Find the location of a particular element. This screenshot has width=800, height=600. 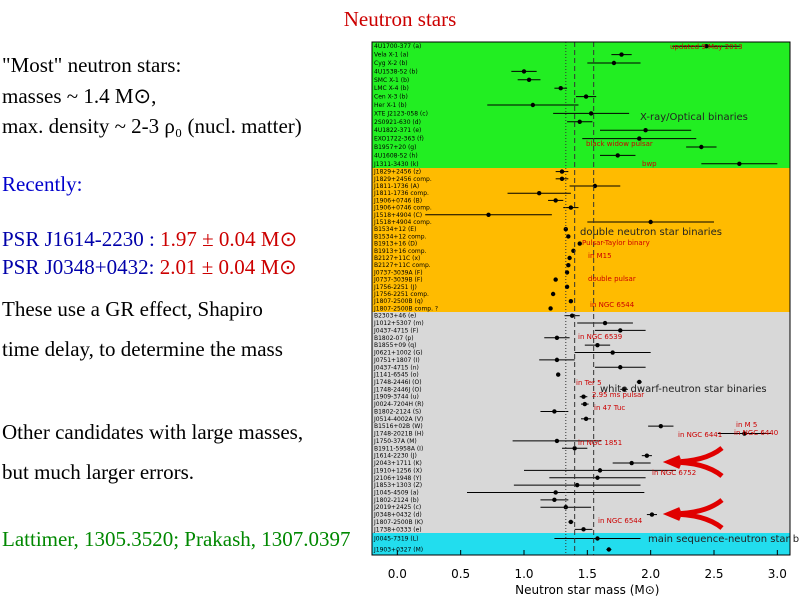

star-name: J1045-4509 (a) is located at coordinates (396, 492).